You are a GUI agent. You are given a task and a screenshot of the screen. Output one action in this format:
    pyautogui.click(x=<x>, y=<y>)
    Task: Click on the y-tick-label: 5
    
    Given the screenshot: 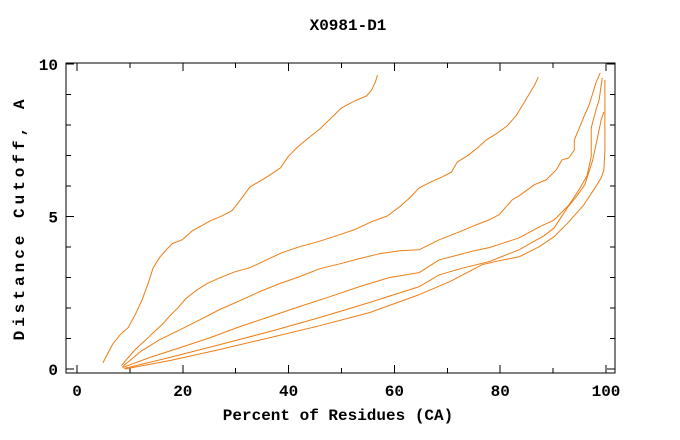 What is the action you would take?
    pyautogui.click(x=53, y=219)
    